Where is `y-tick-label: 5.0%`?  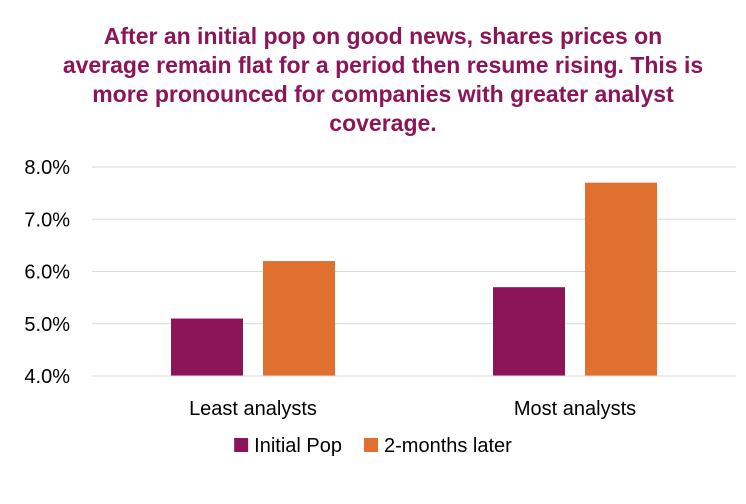 y-tick-label: 5.0% is located at coordinates (47, 325).